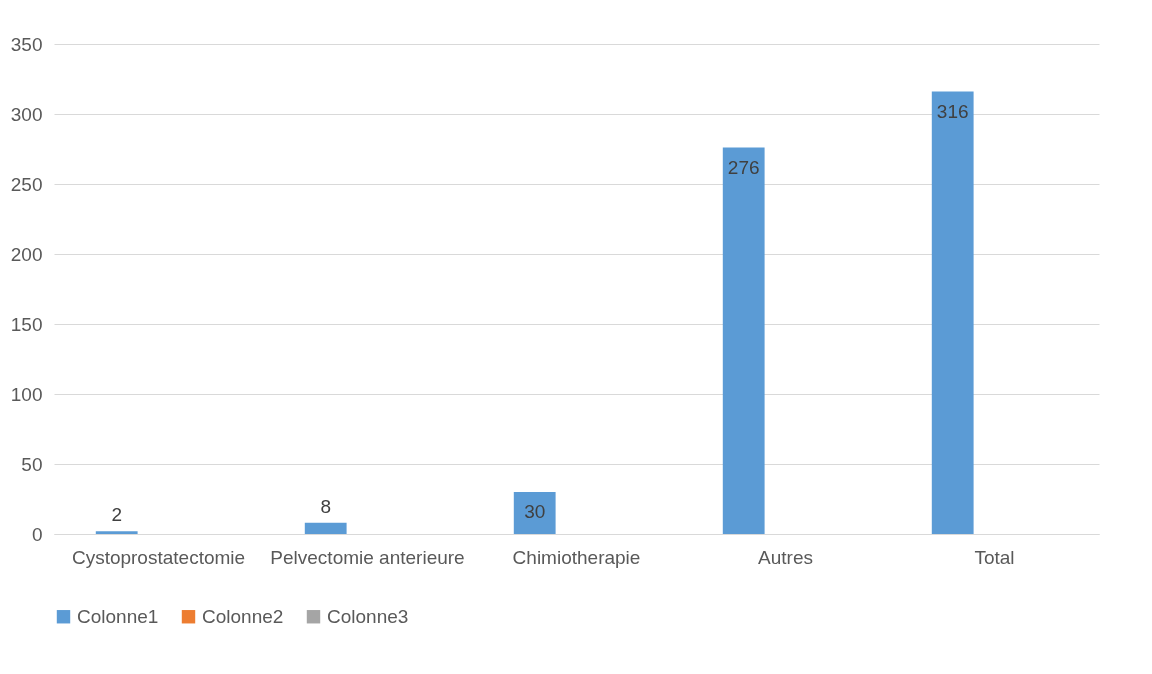 Image resolution: width=1152 pixels, height=674 pixels. What do you see at coordinates (952, 111) in the screenshot?
I see `data-label: 316` at bounding box center [952, 111].